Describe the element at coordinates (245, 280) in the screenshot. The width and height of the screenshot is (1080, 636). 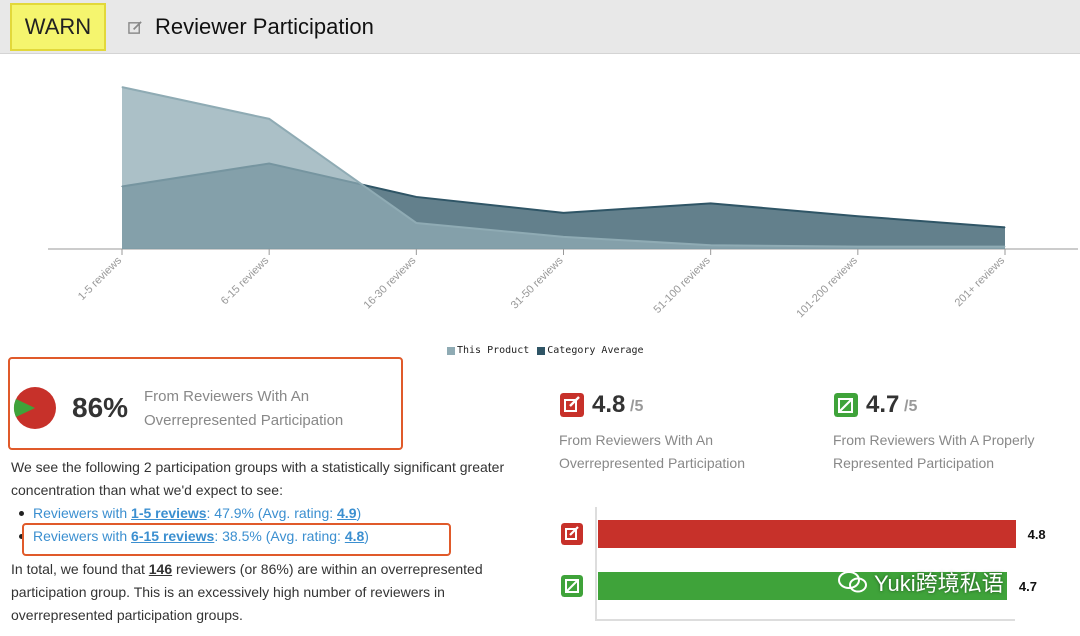
I see `x-tick-label: 6-15 reviews` at that location.